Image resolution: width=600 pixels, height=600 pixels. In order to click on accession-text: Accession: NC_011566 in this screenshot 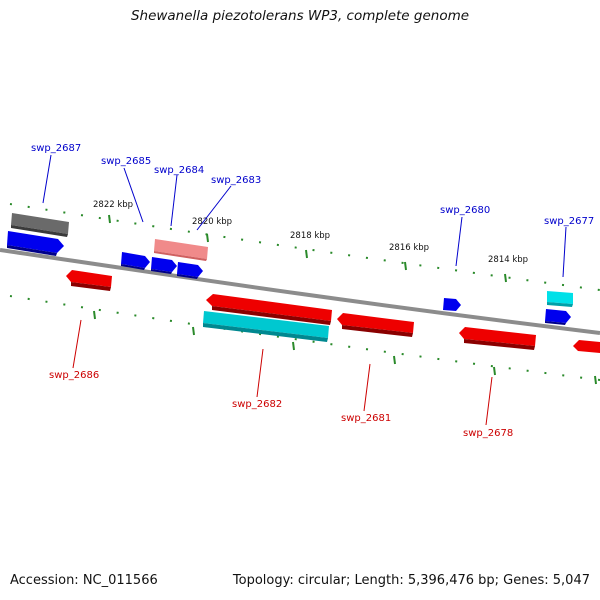, I will do `click(84, 580)`.